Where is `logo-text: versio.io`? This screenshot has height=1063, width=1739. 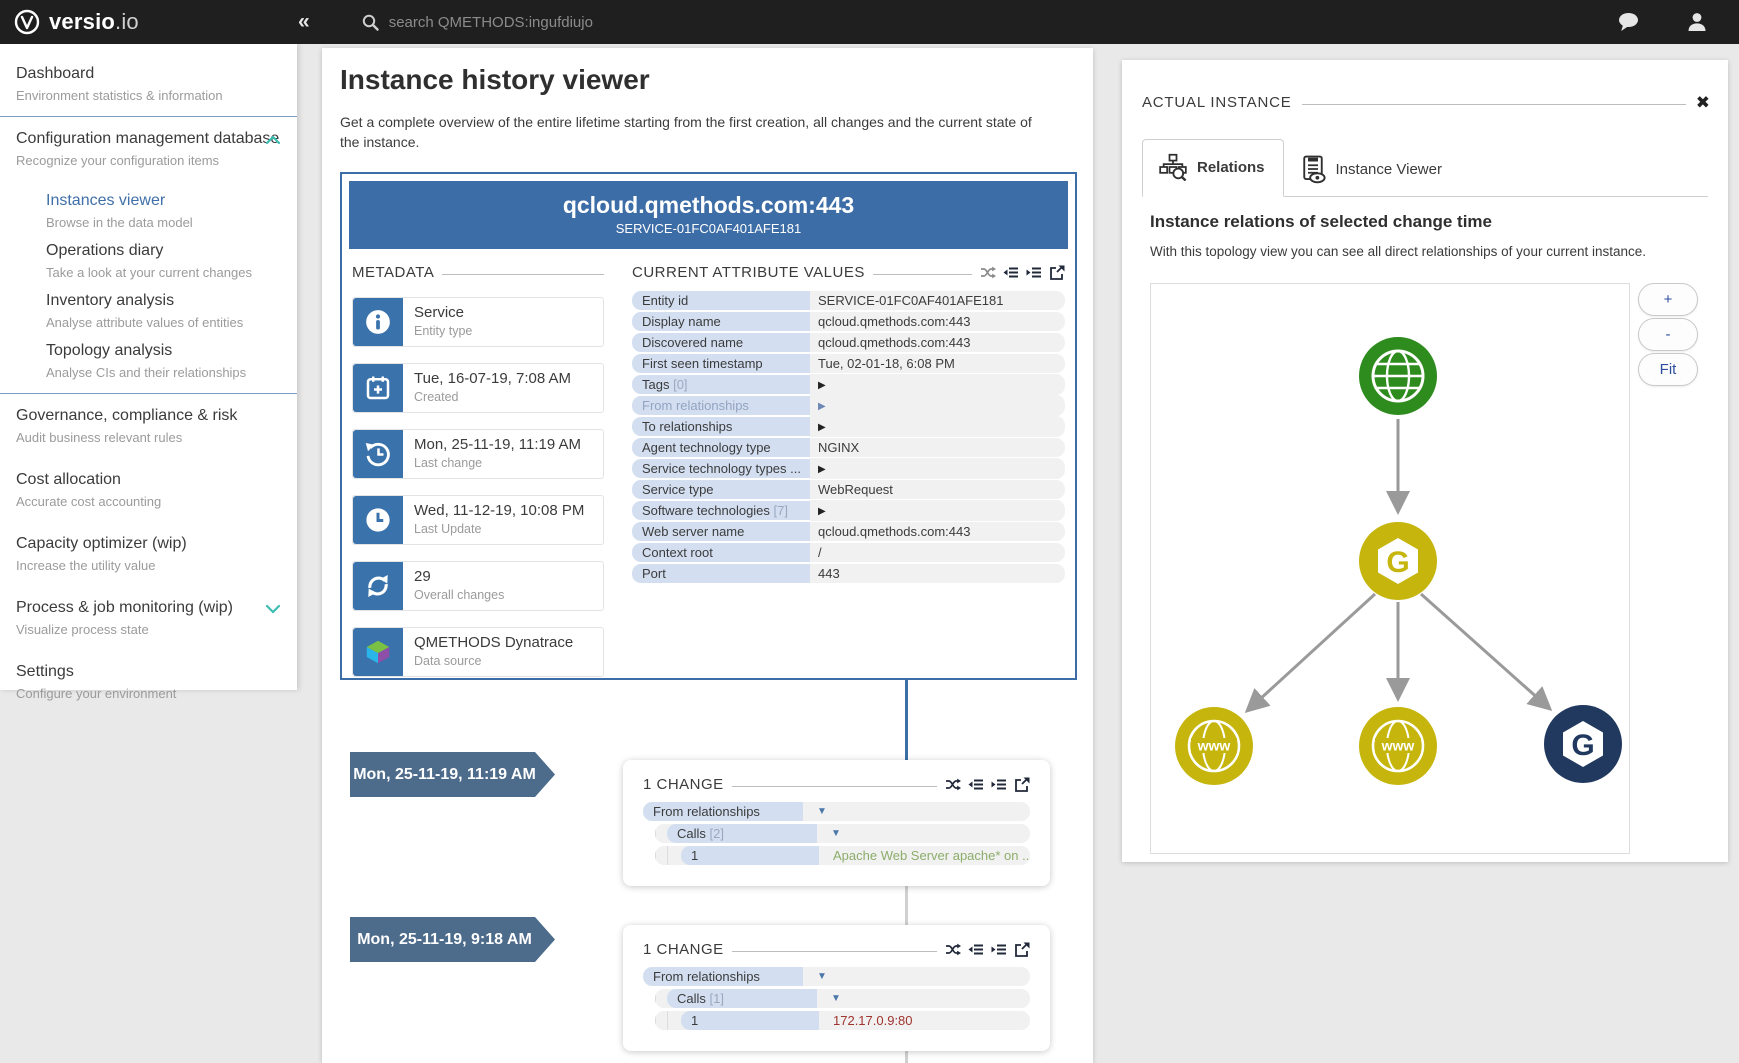
logo-text: versio.io is located at coordinates (94, 21).